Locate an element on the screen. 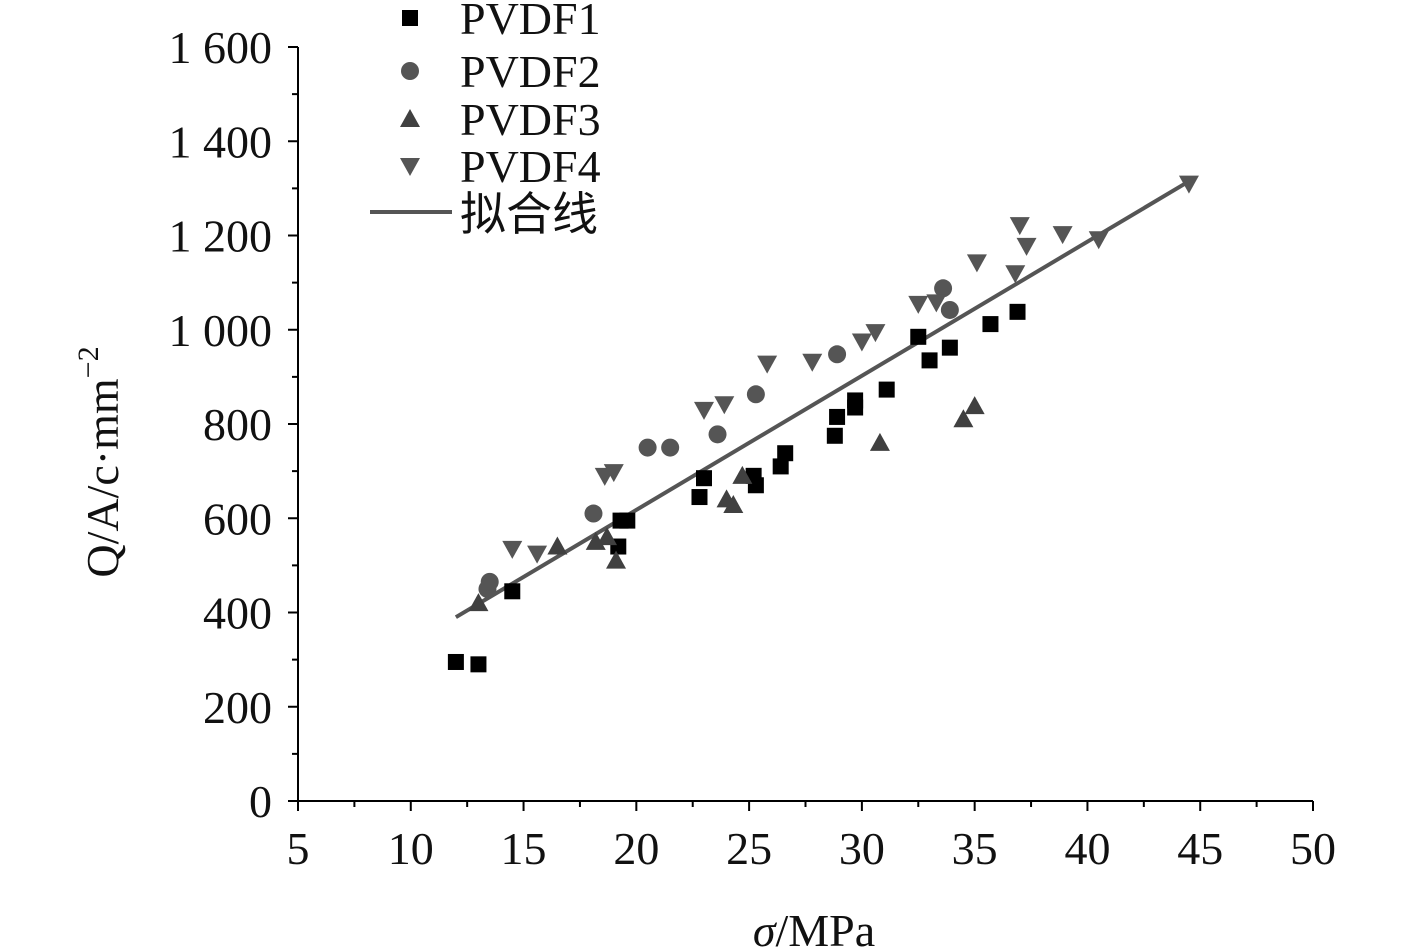 The height and width of the screenshot is (948, 1417). legend-pvdf2-symbol is located at coordinates (410, 71).